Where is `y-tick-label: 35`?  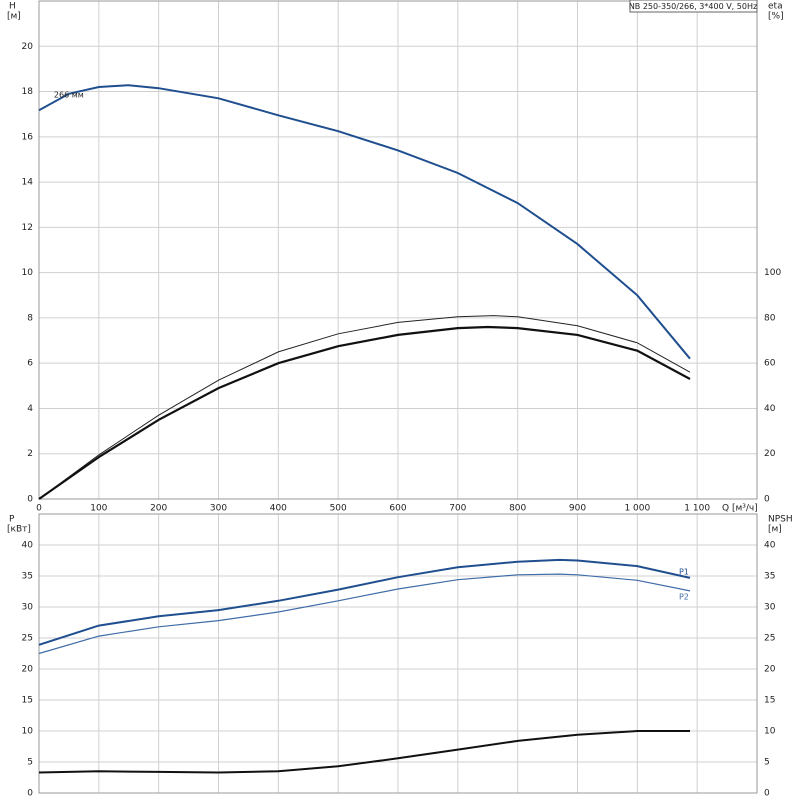
y-tick-label: 35 is located at coordinates (27, 577).